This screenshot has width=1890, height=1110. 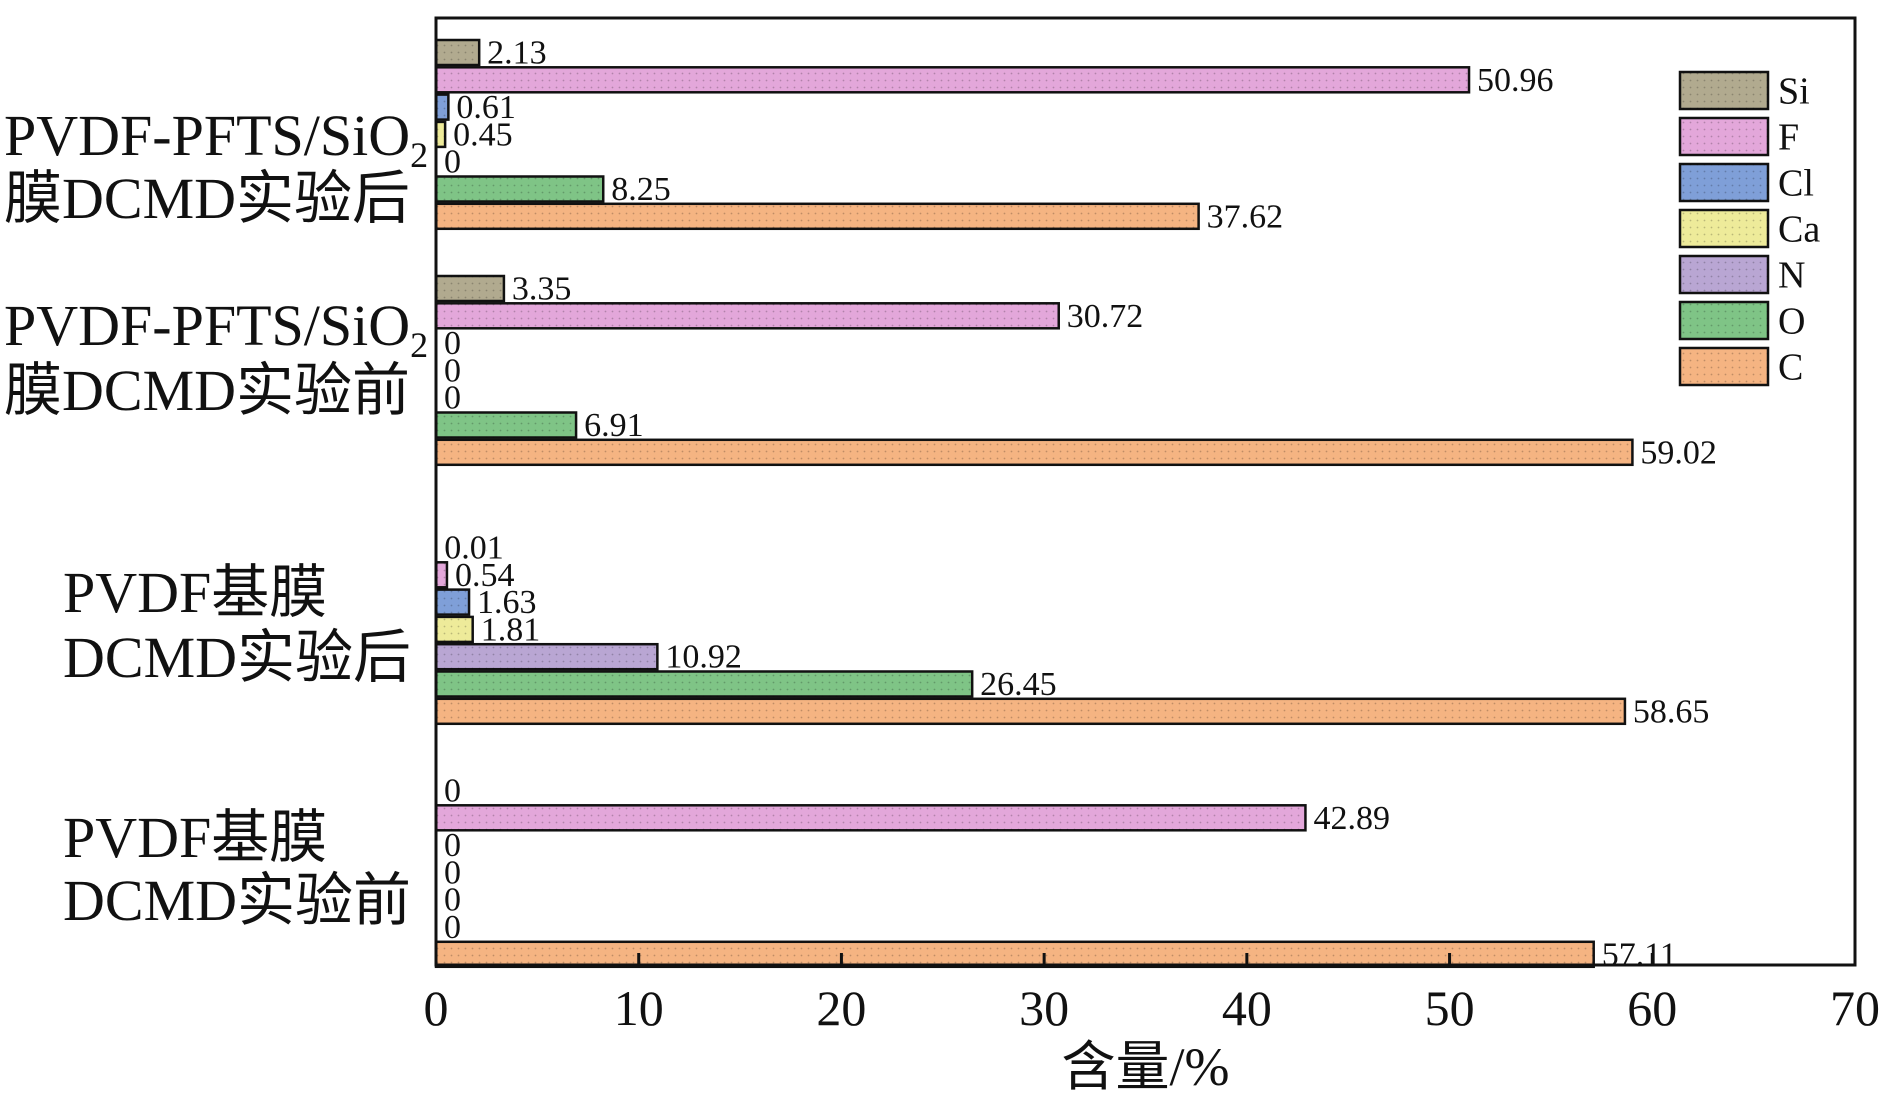 What do you see at coordinates (1044, 1008) in the screenshot?
I see `x-tick-label: 30` at bounding box center [1044, 1008].